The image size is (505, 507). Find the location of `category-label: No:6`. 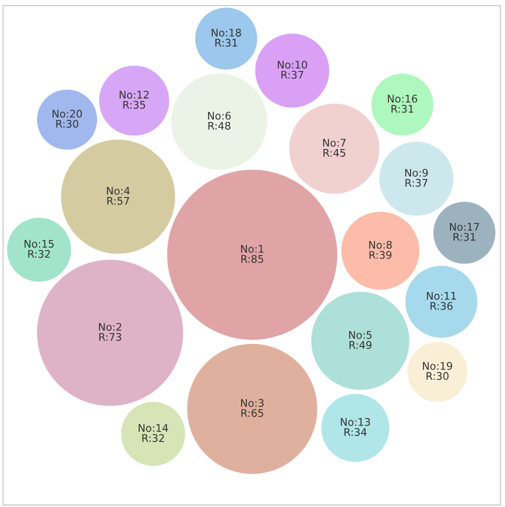

category-label: No:6 is located at coordinates (219, 116).